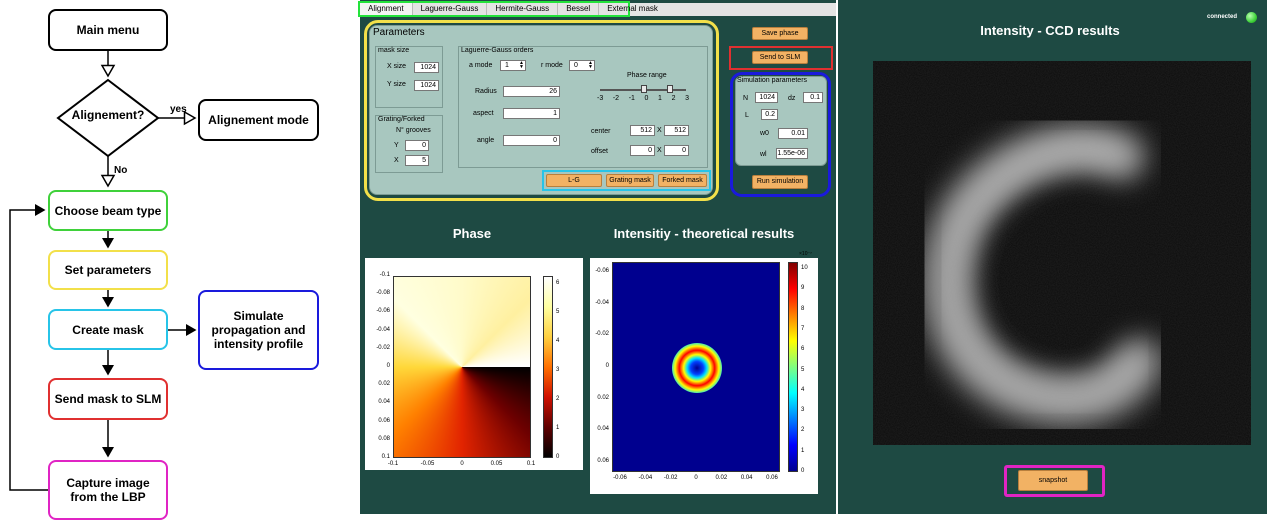 This screenshot has height=522, width=1267. What do you see at coordinates (397, 66) in the screenshot?
I see `x-size-label: X size` at bounding box center [397, 66].